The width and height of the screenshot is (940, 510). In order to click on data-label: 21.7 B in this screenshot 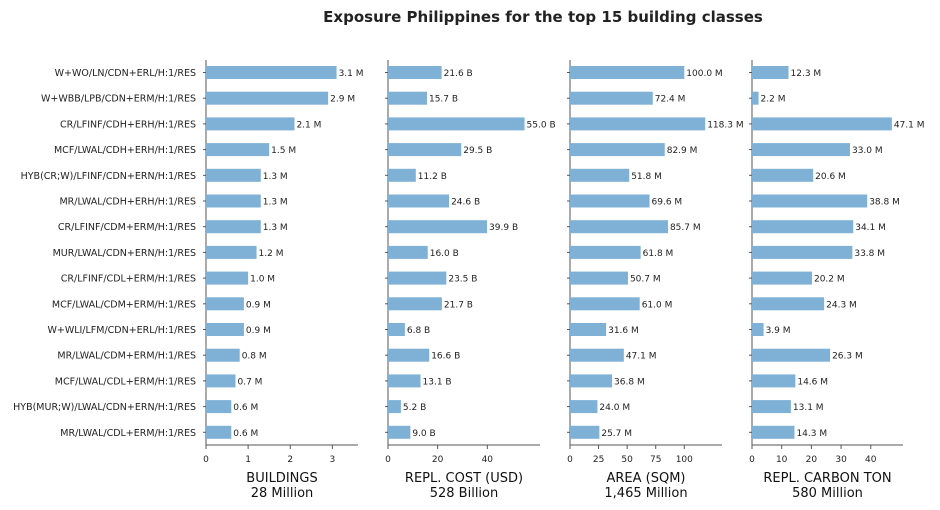, I will do `click(458, 305)`.